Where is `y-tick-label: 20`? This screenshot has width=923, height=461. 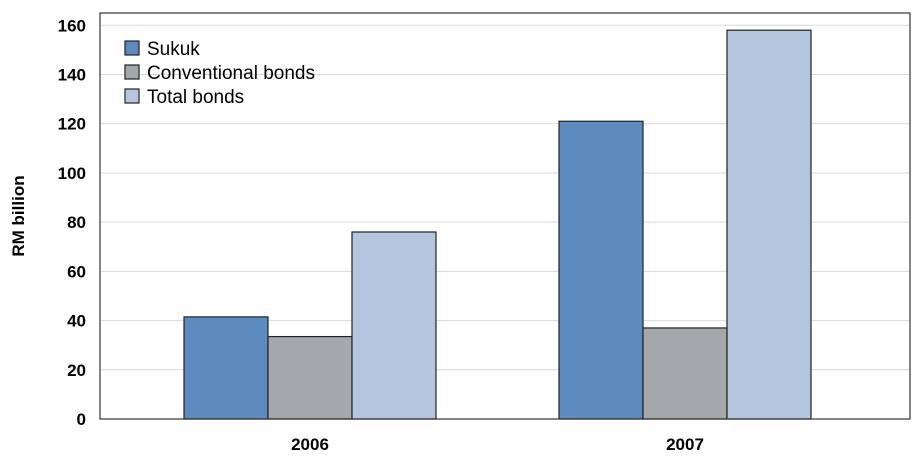
y-tick-label: 20 is located at coordinates (76, 370).